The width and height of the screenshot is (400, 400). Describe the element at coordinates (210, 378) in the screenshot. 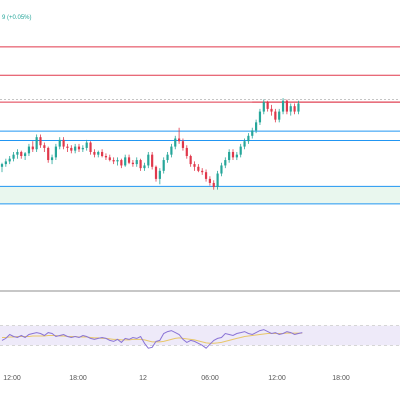

I see `x-tick-label: 06:00` at that location.